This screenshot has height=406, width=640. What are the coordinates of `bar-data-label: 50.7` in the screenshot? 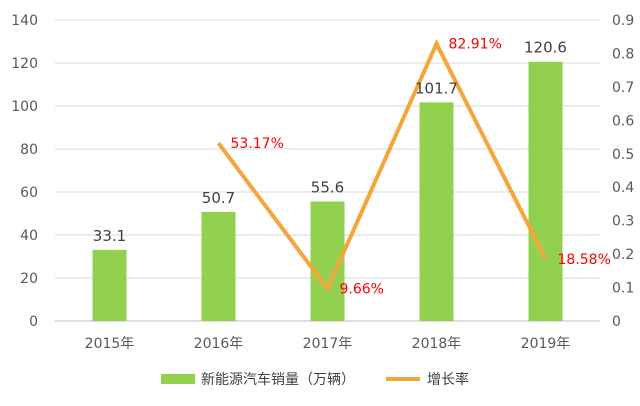 It's located at (218, 198).